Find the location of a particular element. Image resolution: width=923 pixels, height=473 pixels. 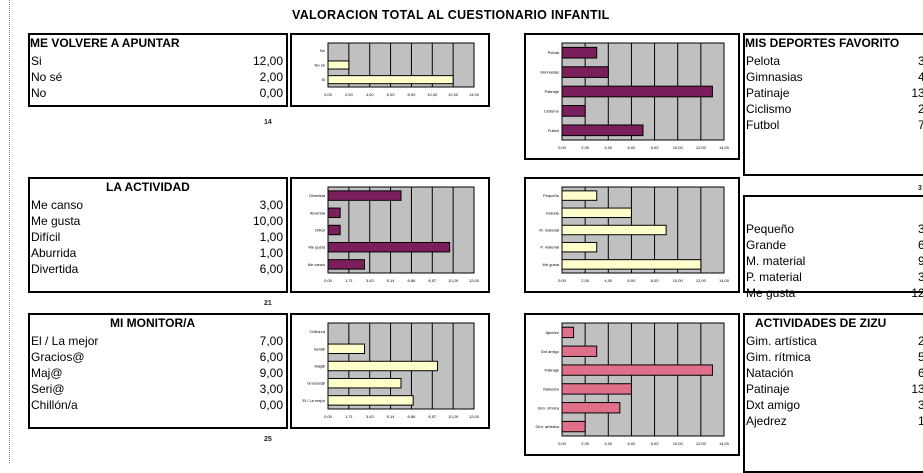

row-label: Maj@ is located at coordinates (47, 373).